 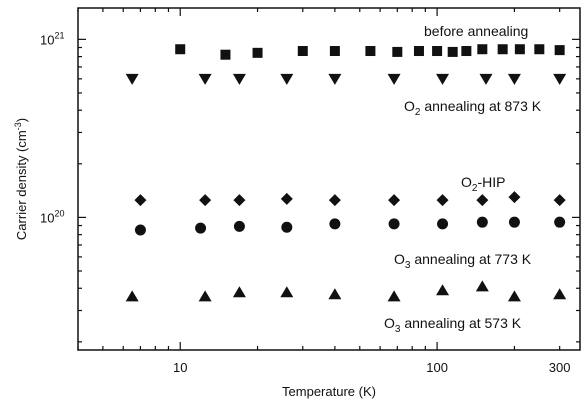 I want to click on y-axis-title: Carrier density (cm-3), so click(x=21, y=179).